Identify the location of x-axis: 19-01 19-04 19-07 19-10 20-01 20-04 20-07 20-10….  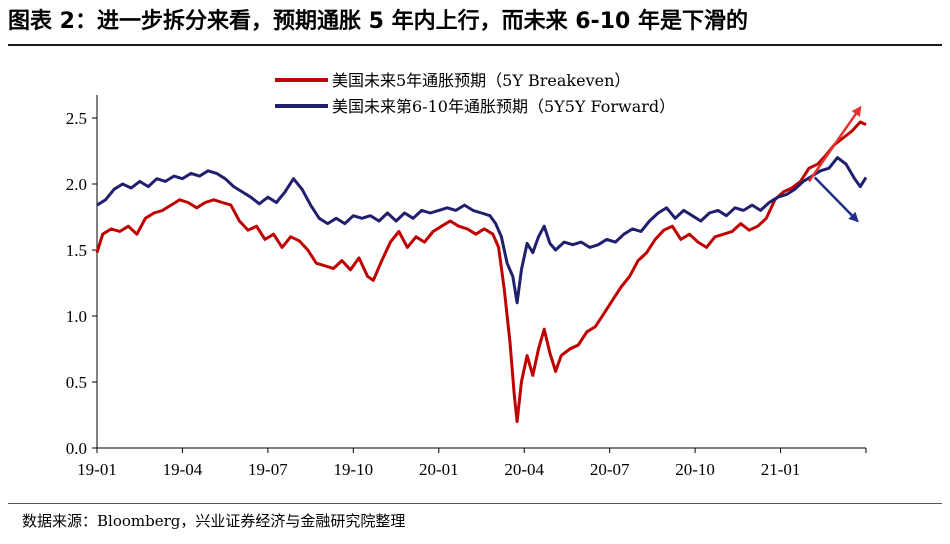
(472, 463).